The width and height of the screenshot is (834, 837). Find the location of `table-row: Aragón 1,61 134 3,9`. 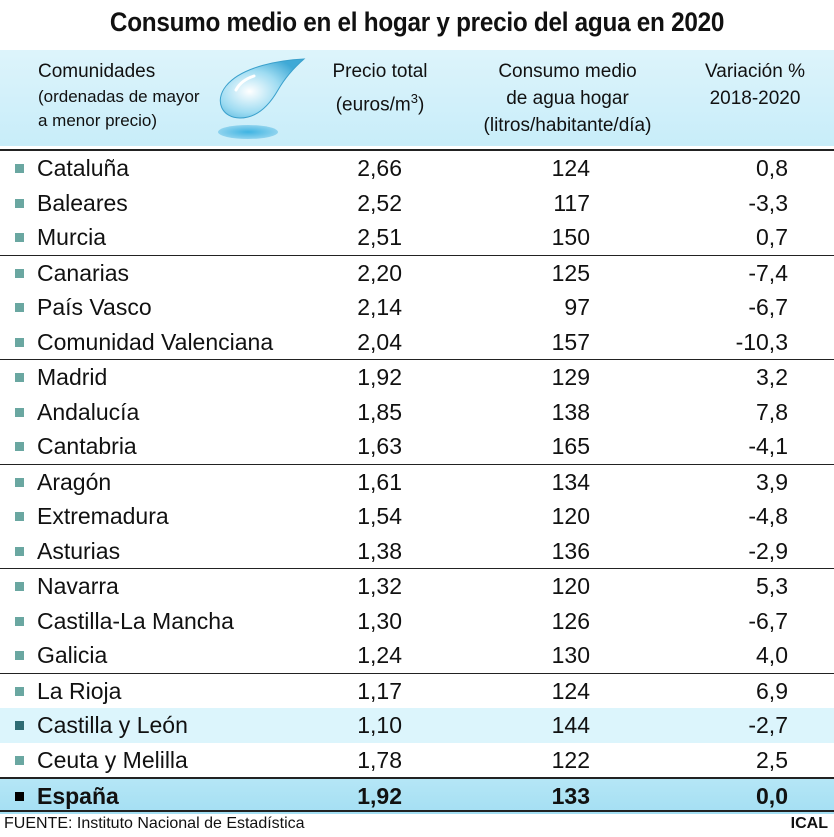

table-row: Aragón 1,61 134 3,9 is located at coordinates (417, 482).